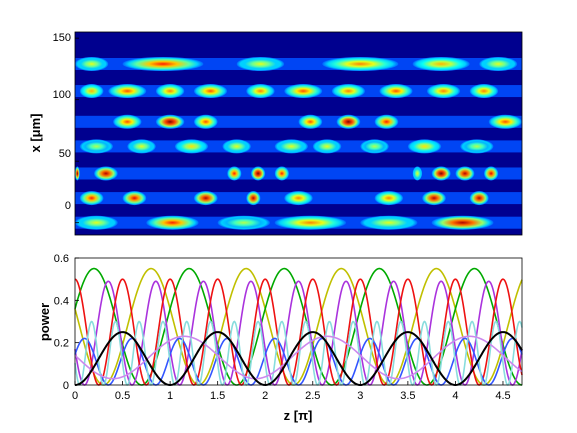 The width and height of the screenshot is (577, 433). Describe the element at coordinates (298, 415) in the screenshot. I see `power-x-axis-label: z [π]` at that location.